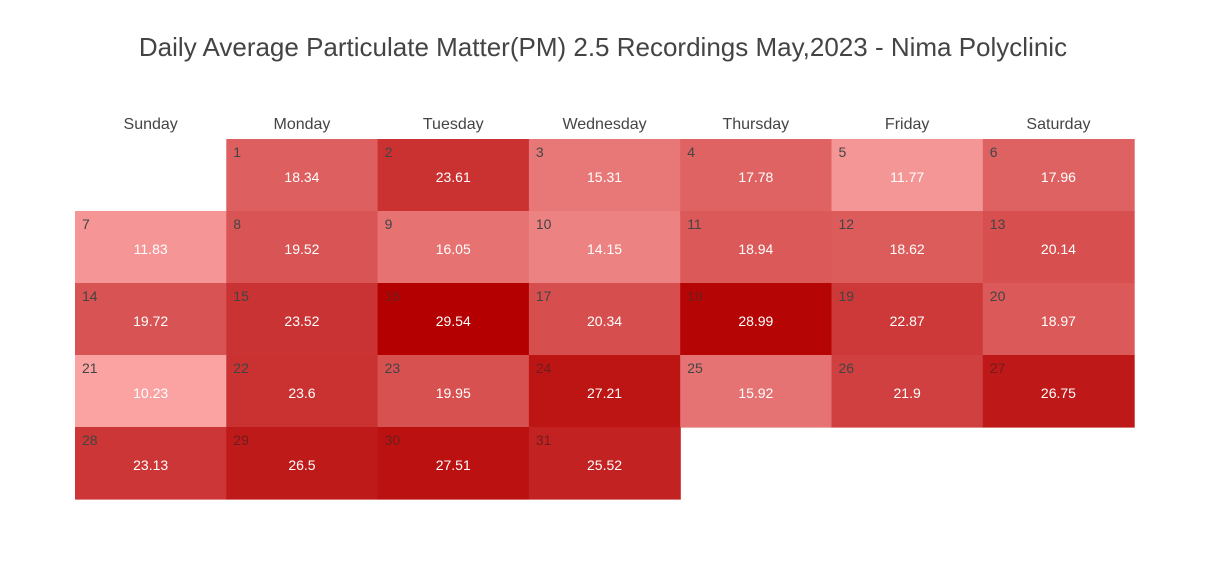  Describe the element at coordinates (847, 296) in the screenshot. I see `day-number-label: 19` at that location.